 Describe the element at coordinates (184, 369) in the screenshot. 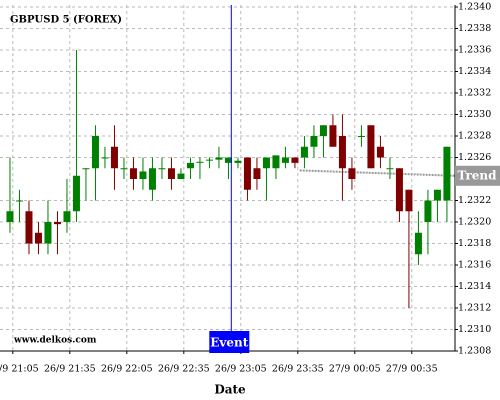

I see `x-tick-label: 26/9 22:35` at that location.